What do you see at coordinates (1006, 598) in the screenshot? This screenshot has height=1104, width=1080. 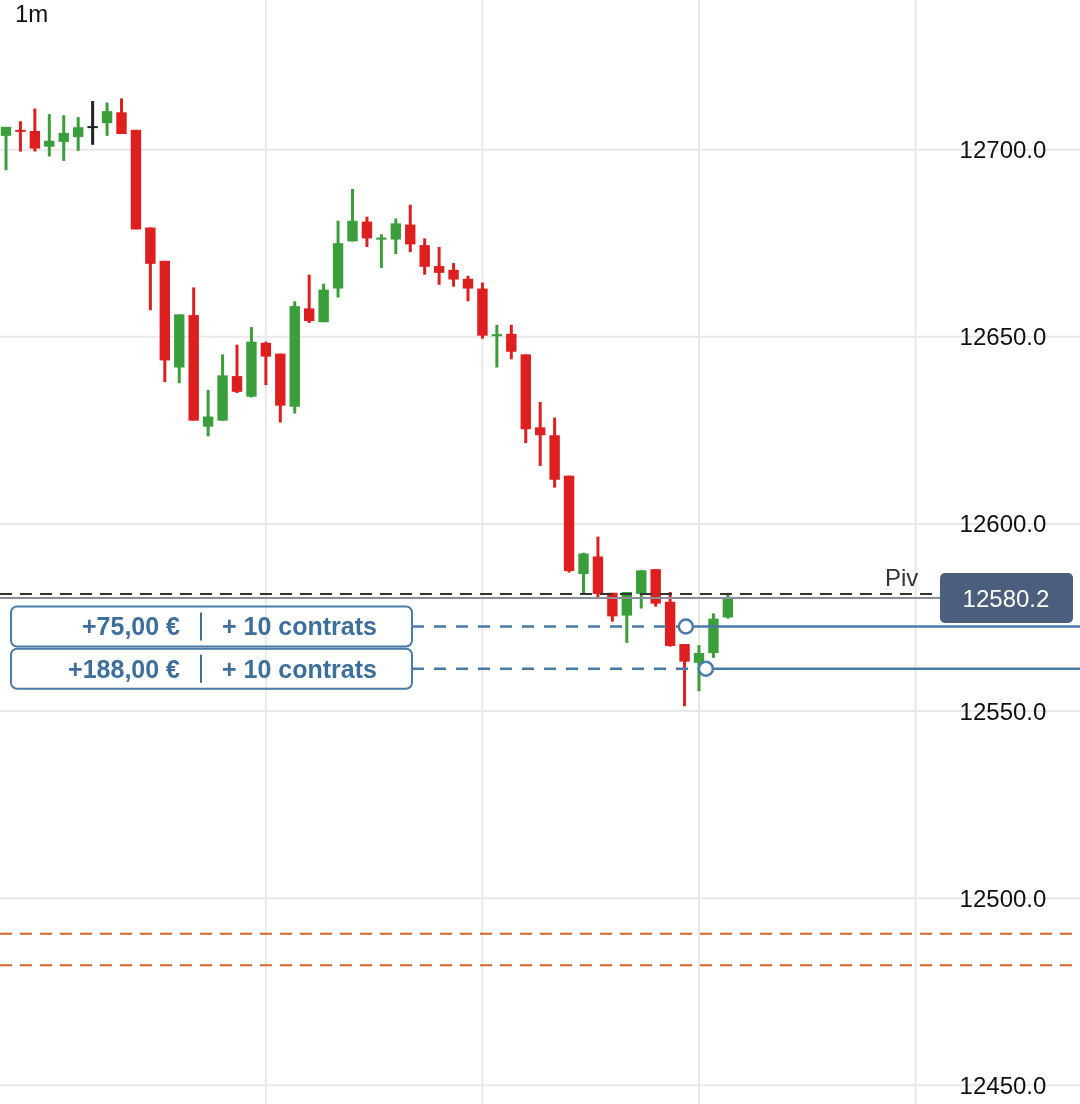 I see `ref-line-label: 12580.2` at bounding box center [1006, 598].